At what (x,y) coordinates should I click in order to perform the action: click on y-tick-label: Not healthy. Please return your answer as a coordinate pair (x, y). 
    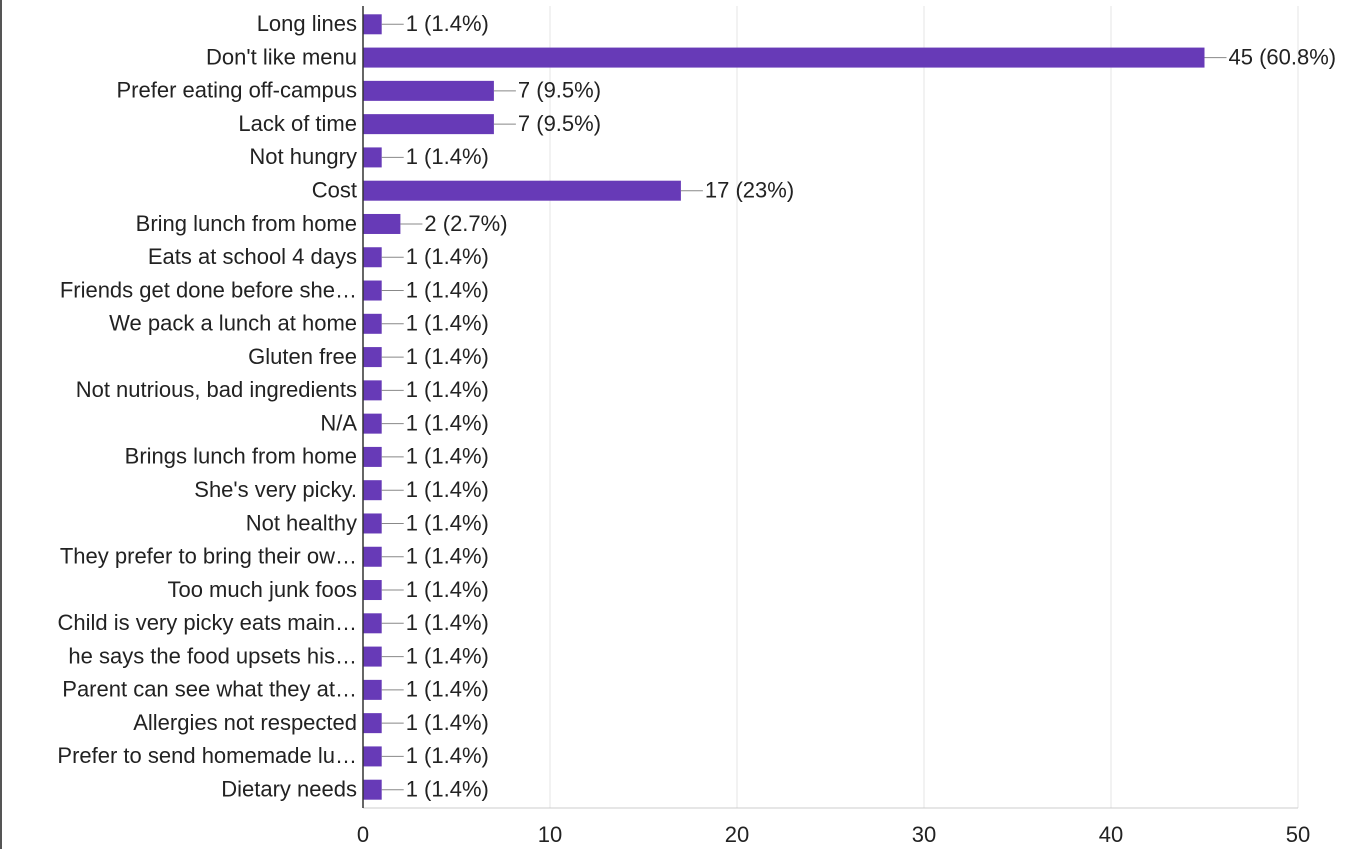
    Looking at the image, I should click on (301, 522).